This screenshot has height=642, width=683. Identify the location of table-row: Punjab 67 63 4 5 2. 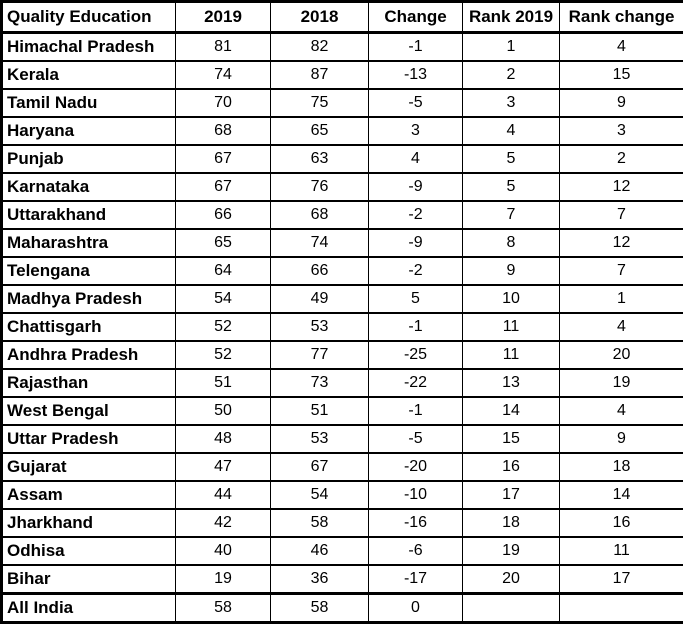
(342, 159).